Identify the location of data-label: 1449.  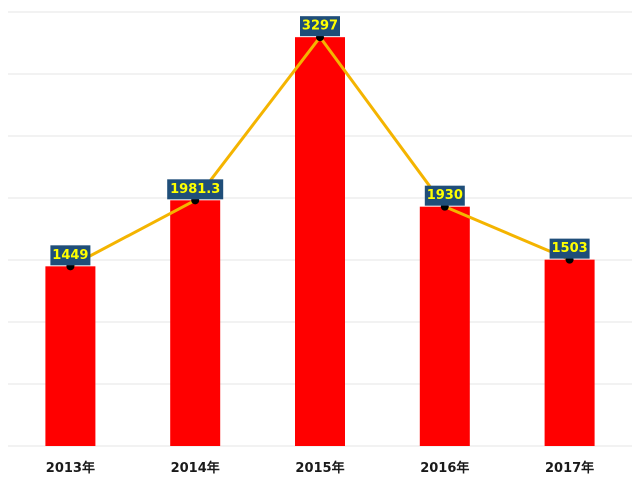
(70, 255).